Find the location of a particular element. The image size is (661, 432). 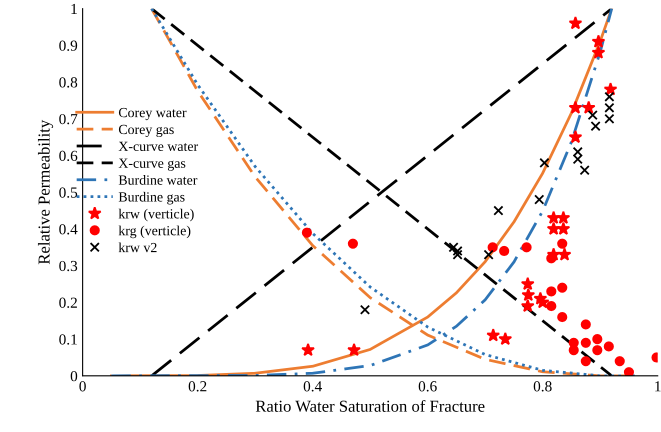

y-tick-label: 0.5 is located at coordinates (68, 192).